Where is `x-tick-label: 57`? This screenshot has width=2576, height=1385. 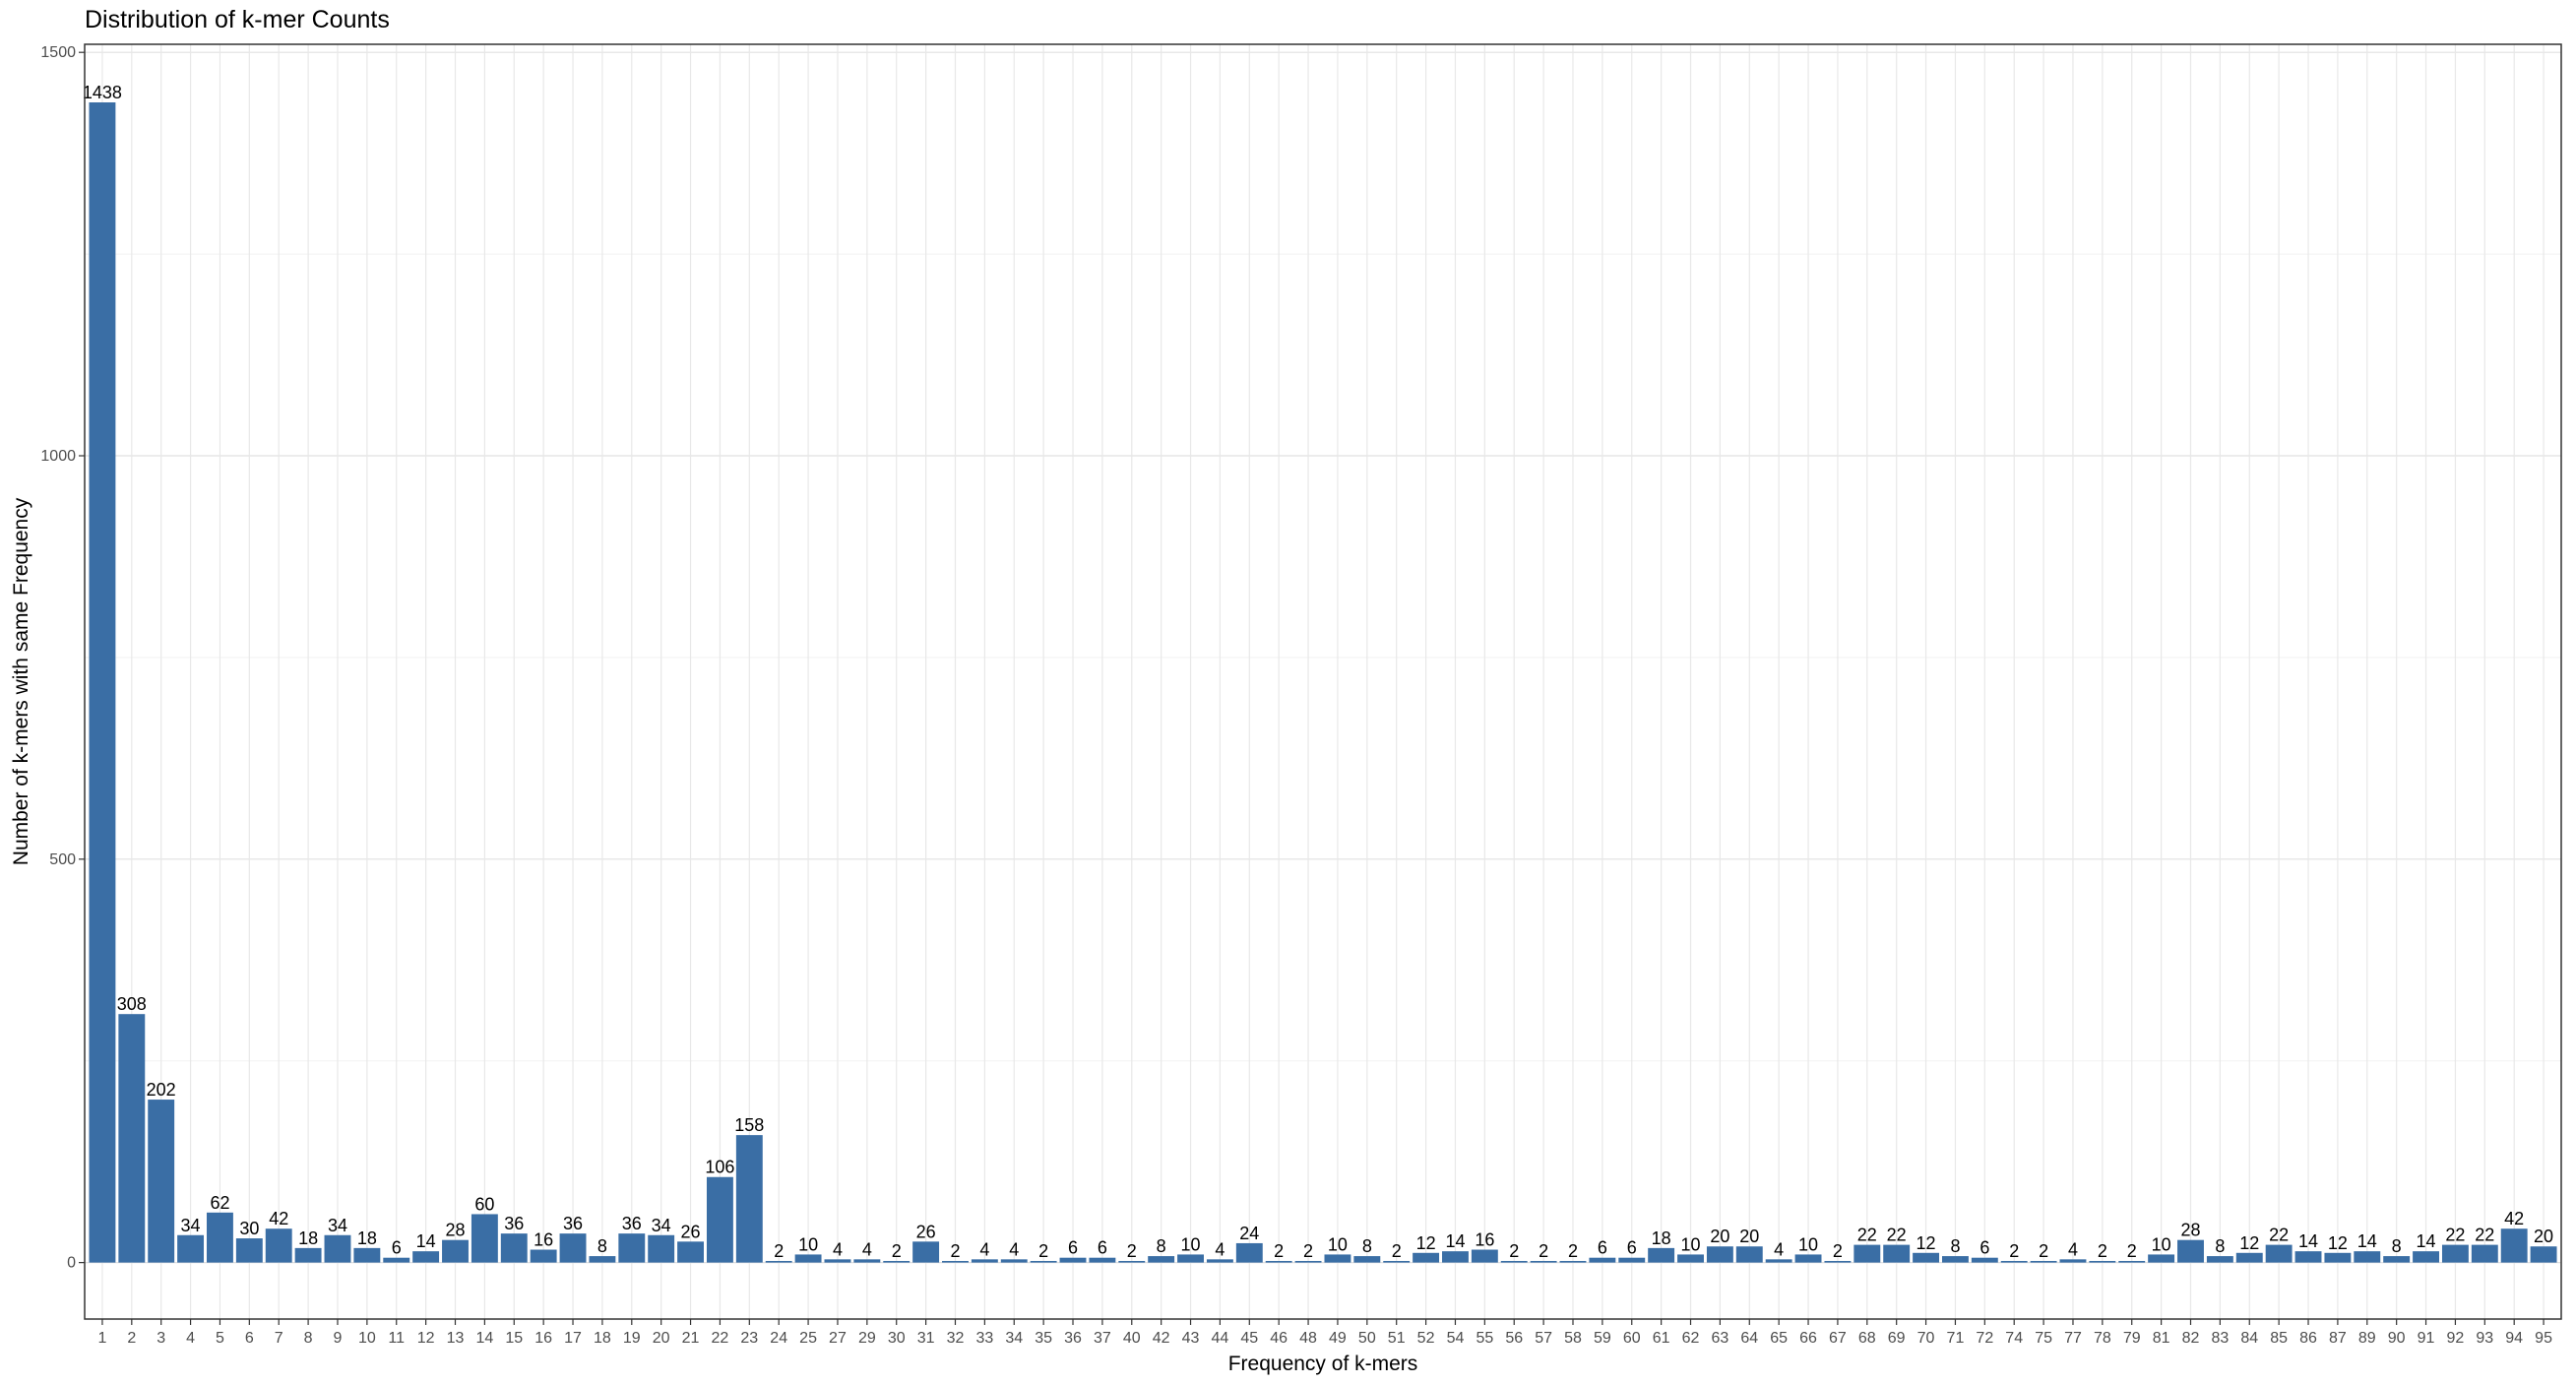 x-tick-label: 57 is located at coordinates (1544, 1338).